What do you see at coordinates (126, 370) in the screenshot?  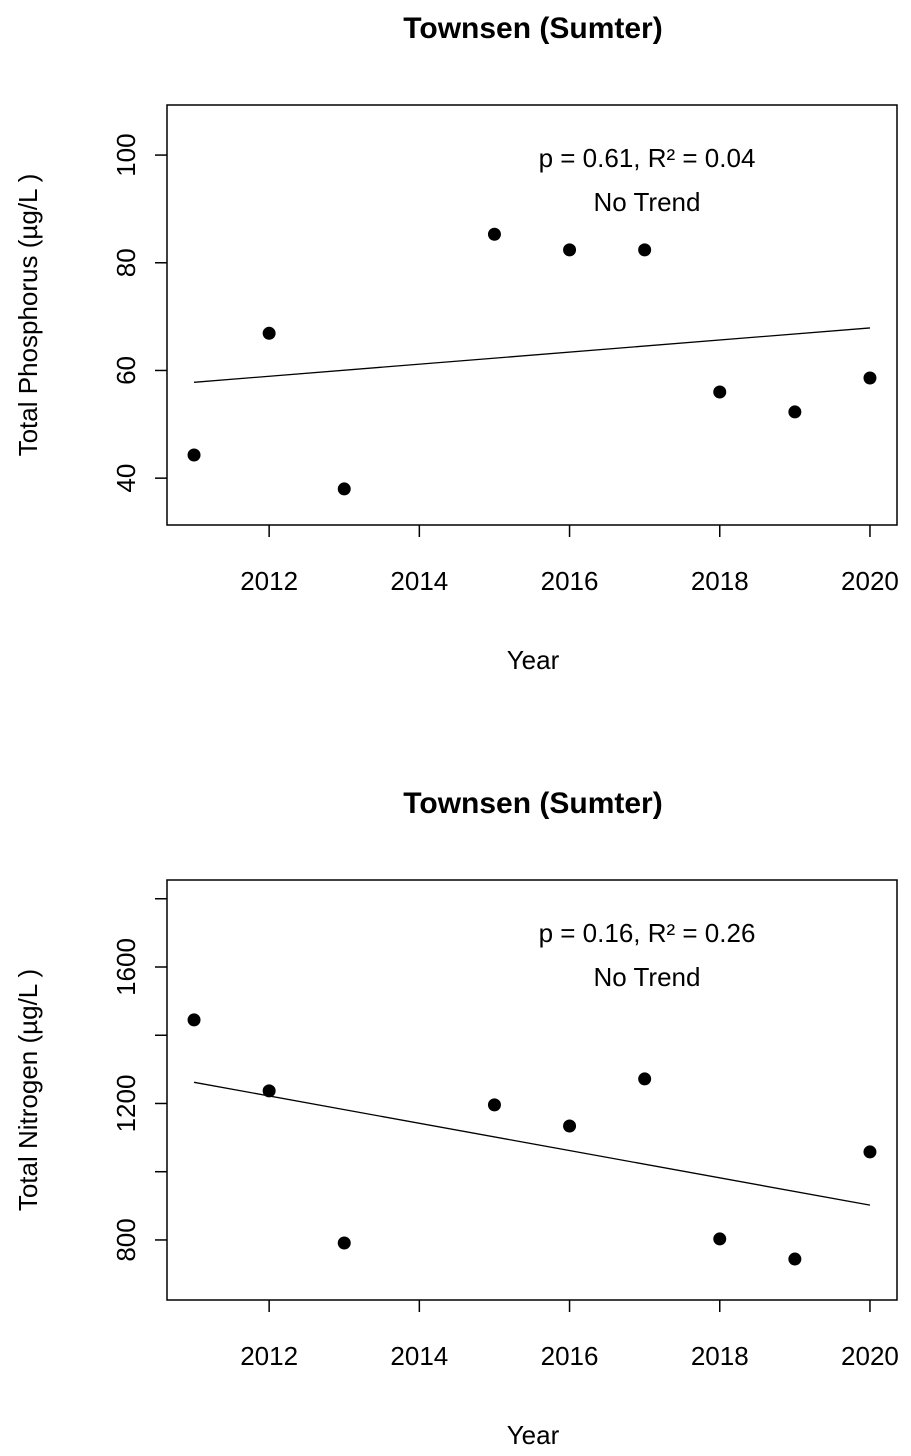 I see `y-tick-label: 60` at bounding box center [126, 370].